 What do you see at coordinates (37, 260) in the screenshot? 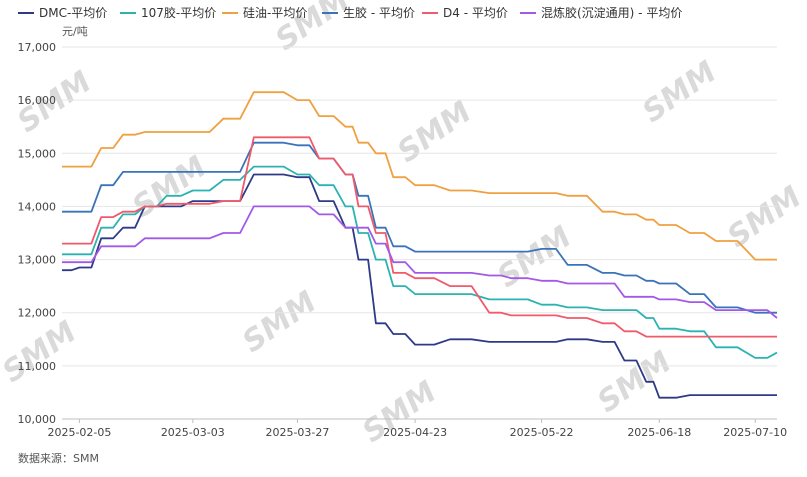
I see `y-tick-label: 13,000` at bounding box center [37, 260].